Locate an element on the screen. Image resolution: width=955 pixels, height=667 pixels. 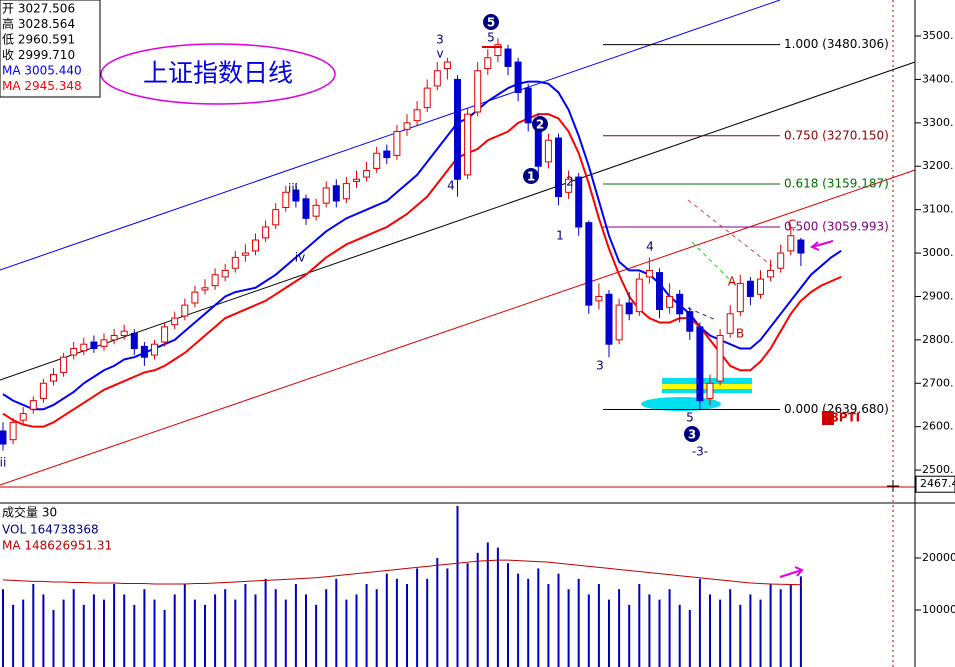
fib-label: 1.000 (3480.306) is located at coordinates (836, 44).